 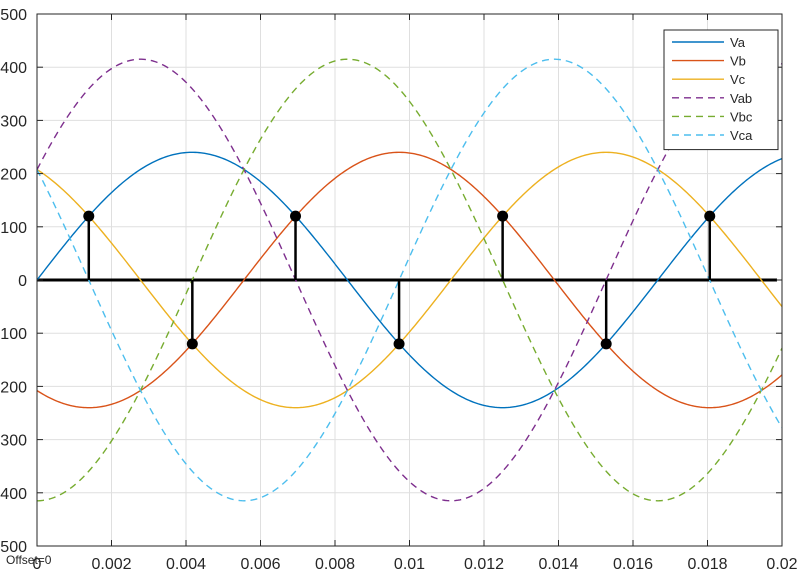 I want to click on x-tick-label: 0.014, so click(x=558, y=564).